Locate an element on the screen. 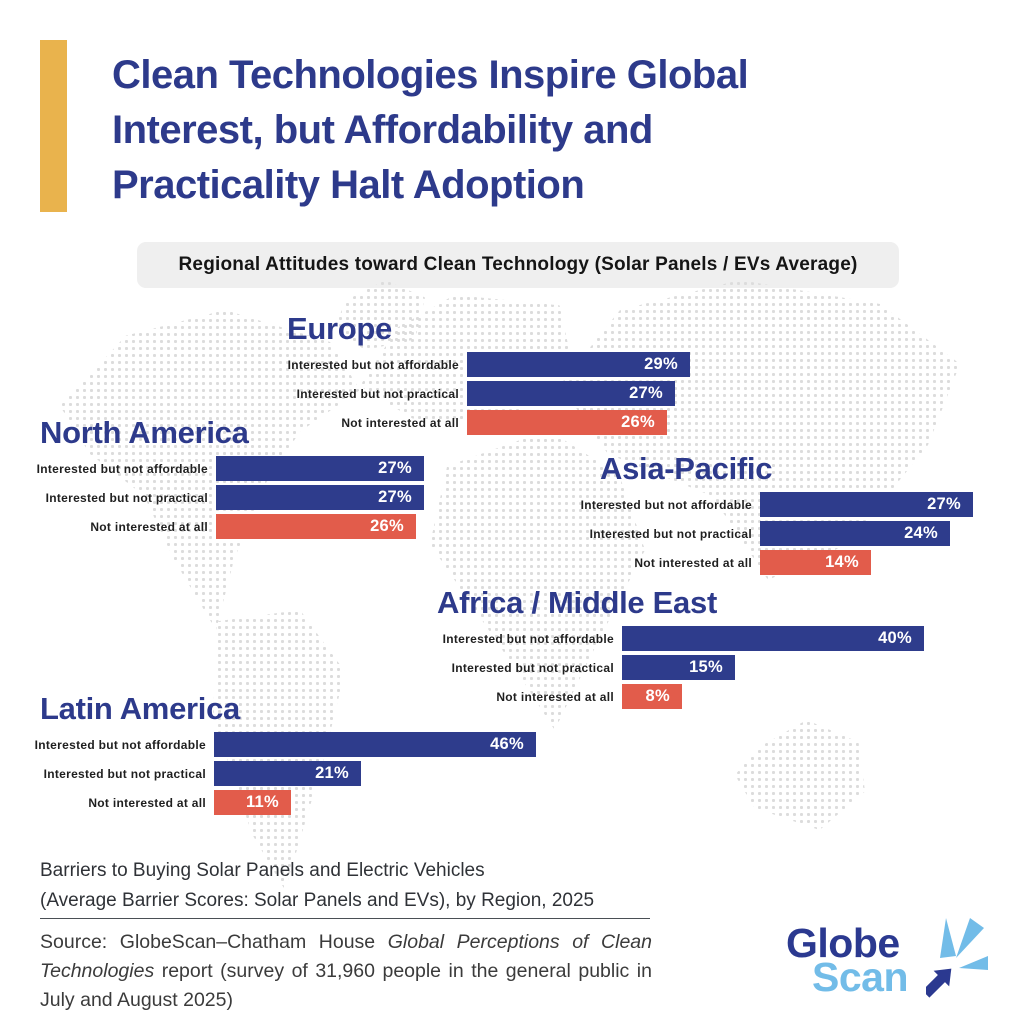 Image resolution: width=1024 pixels, height=1024 pixels. bar-asia-pacific-not-affordable: 27% is located at coordinates (866, 504).